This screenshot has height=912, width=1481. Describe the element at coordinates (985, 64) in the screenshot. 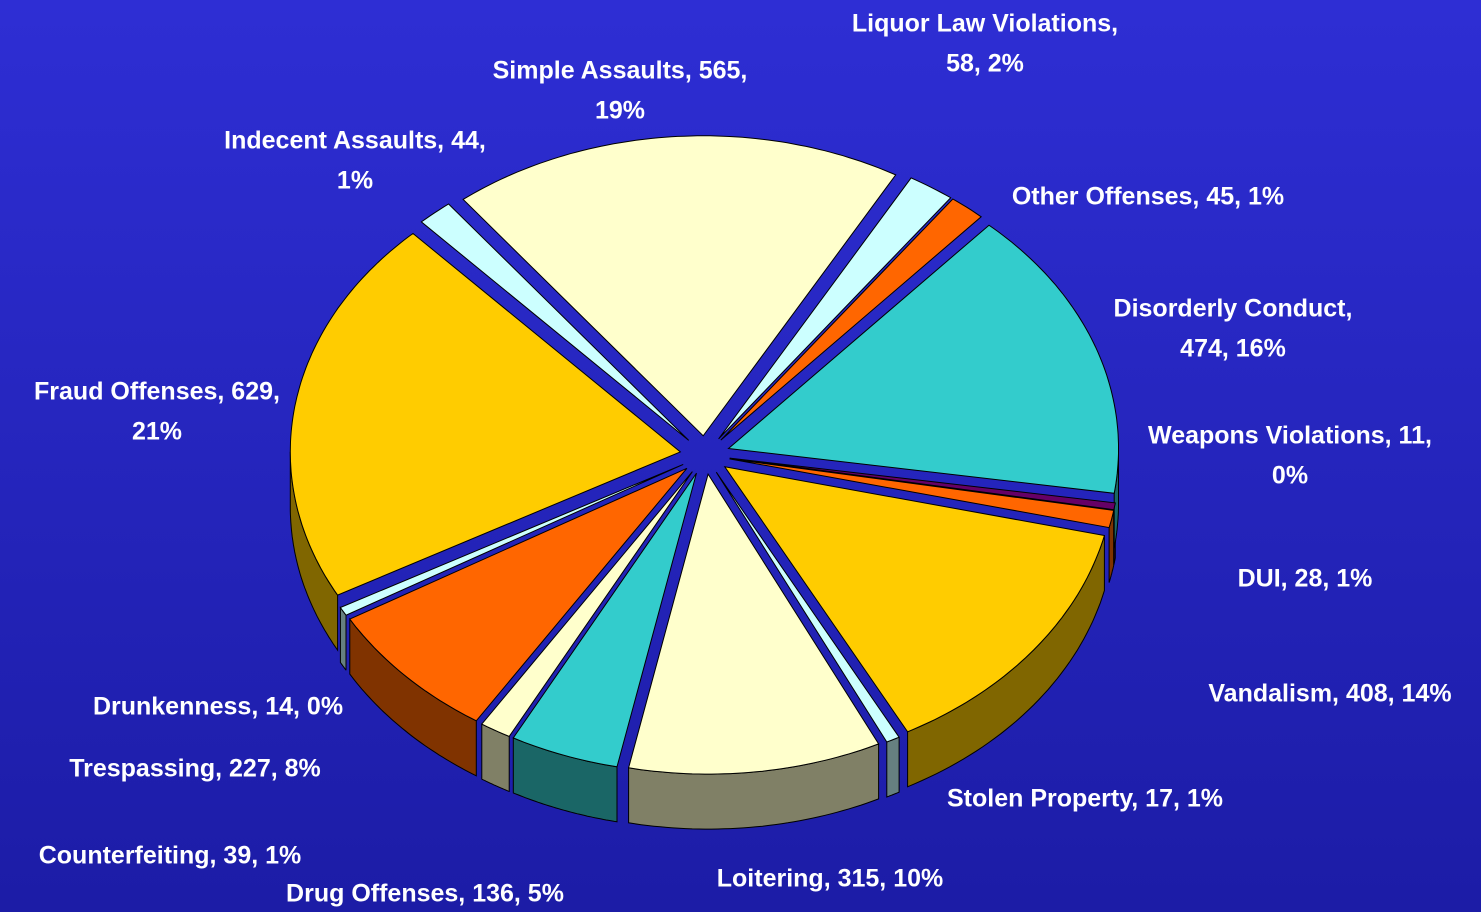

I see `data-label: 58, 2%` at that location.